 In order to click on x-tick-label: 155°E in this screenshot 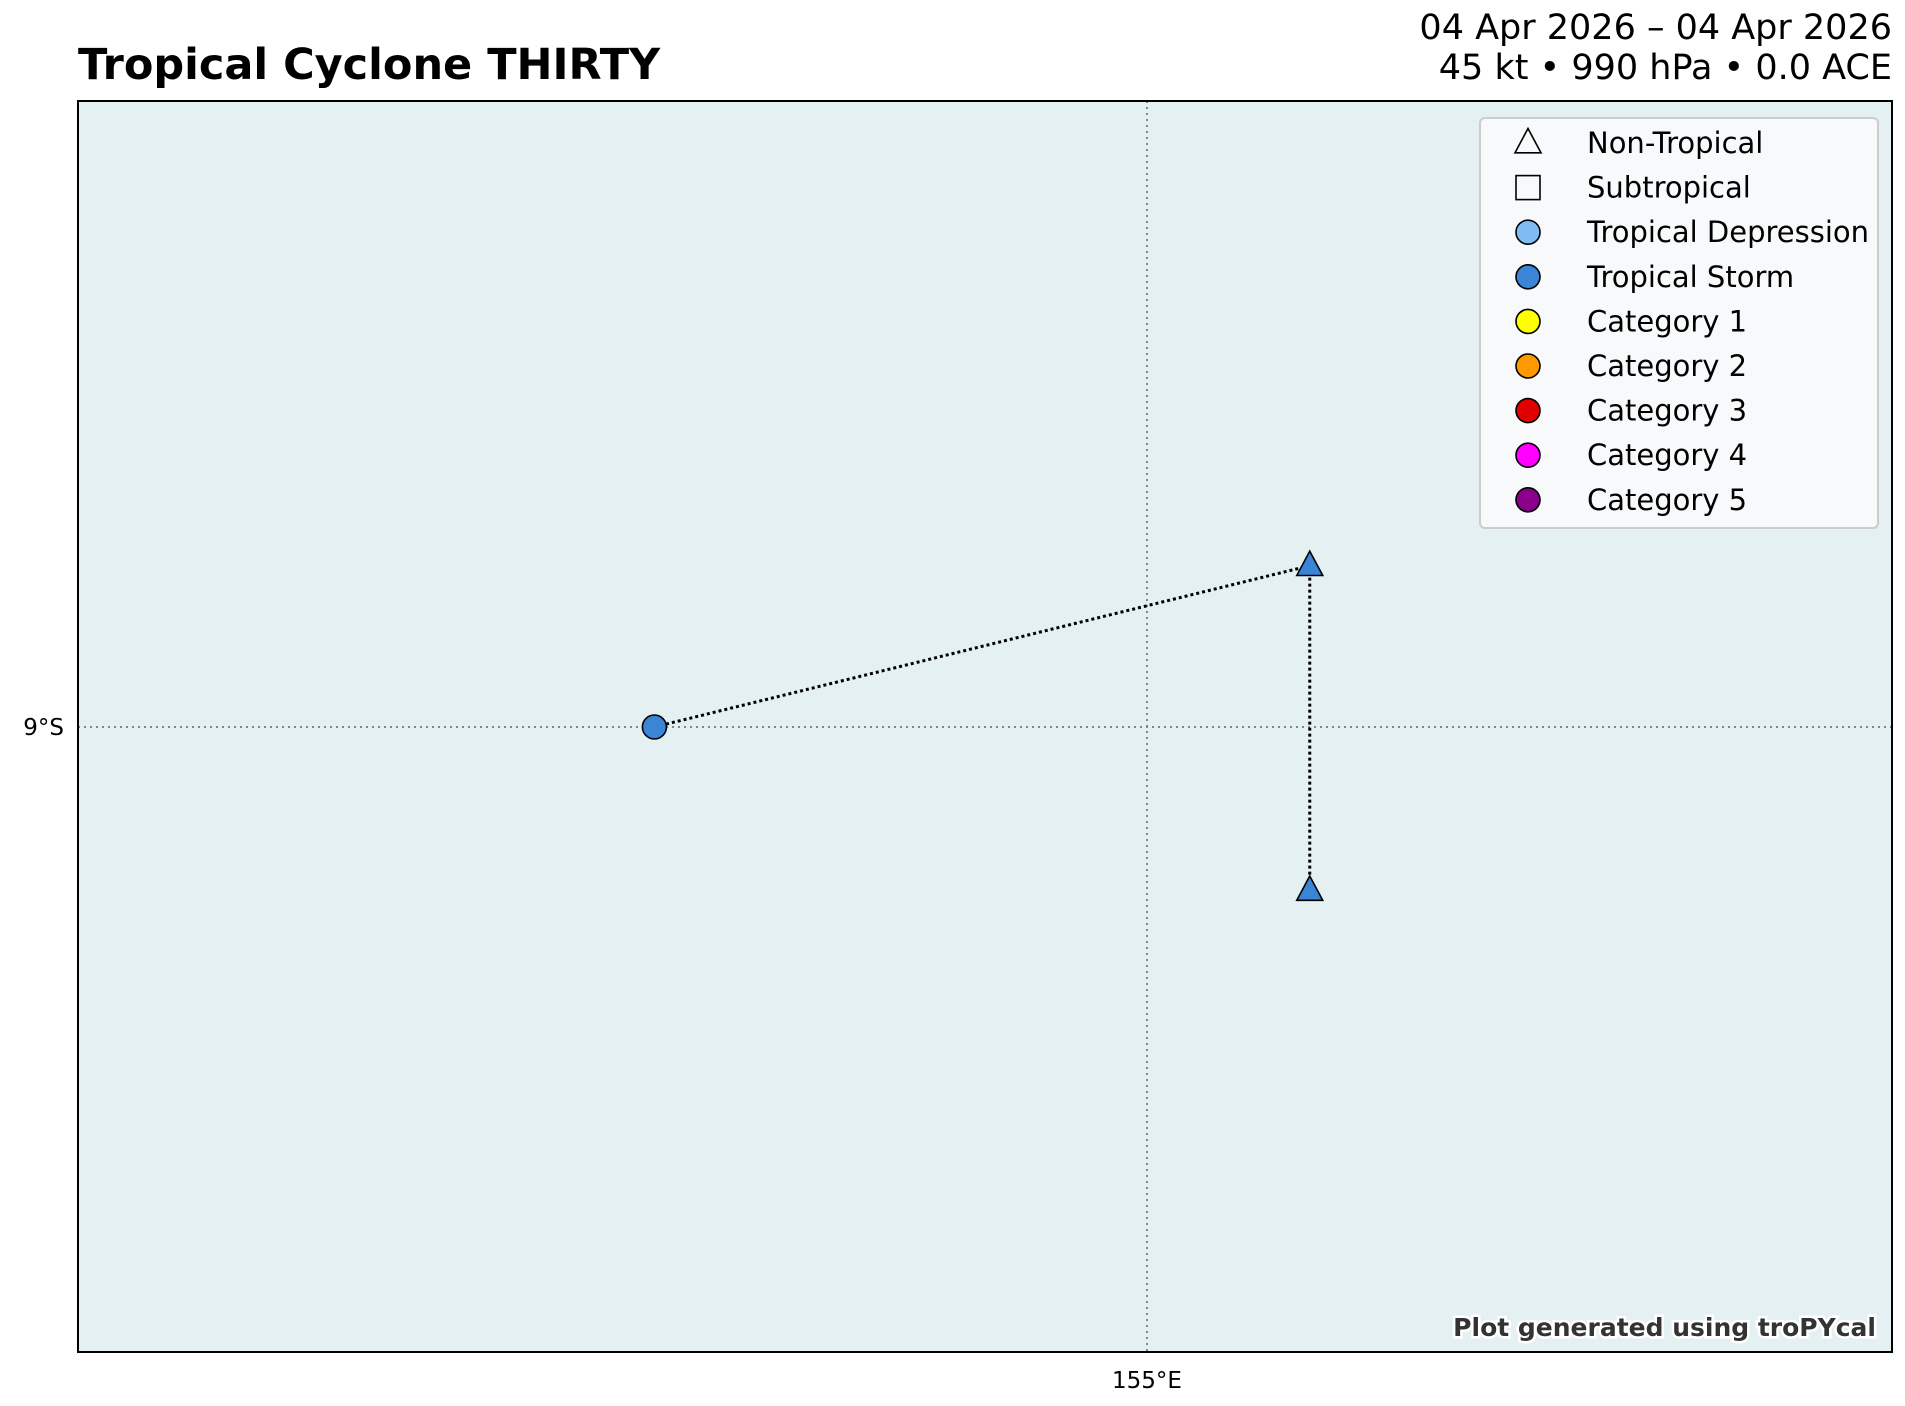, I will do `click(1147, 1381)`.